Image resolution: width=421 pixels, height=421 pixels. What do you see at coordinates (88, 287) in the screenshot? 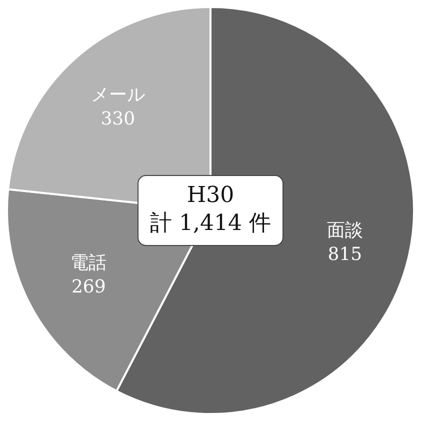
I see `data-label: 269` at bounding box center [88, 287].